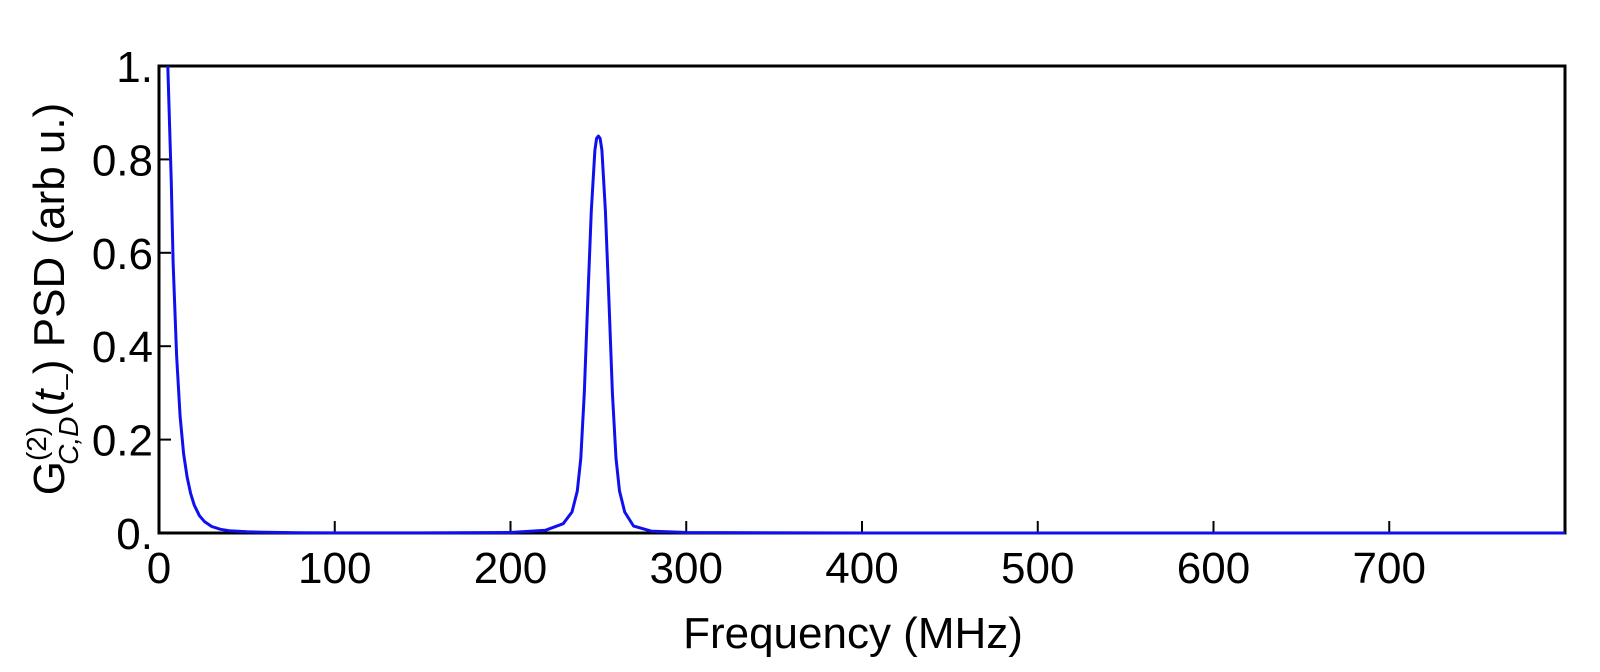  Describe the element at coordinates (49, 478) in the screenshot. I see `y-axis-label-base: G` at that location.